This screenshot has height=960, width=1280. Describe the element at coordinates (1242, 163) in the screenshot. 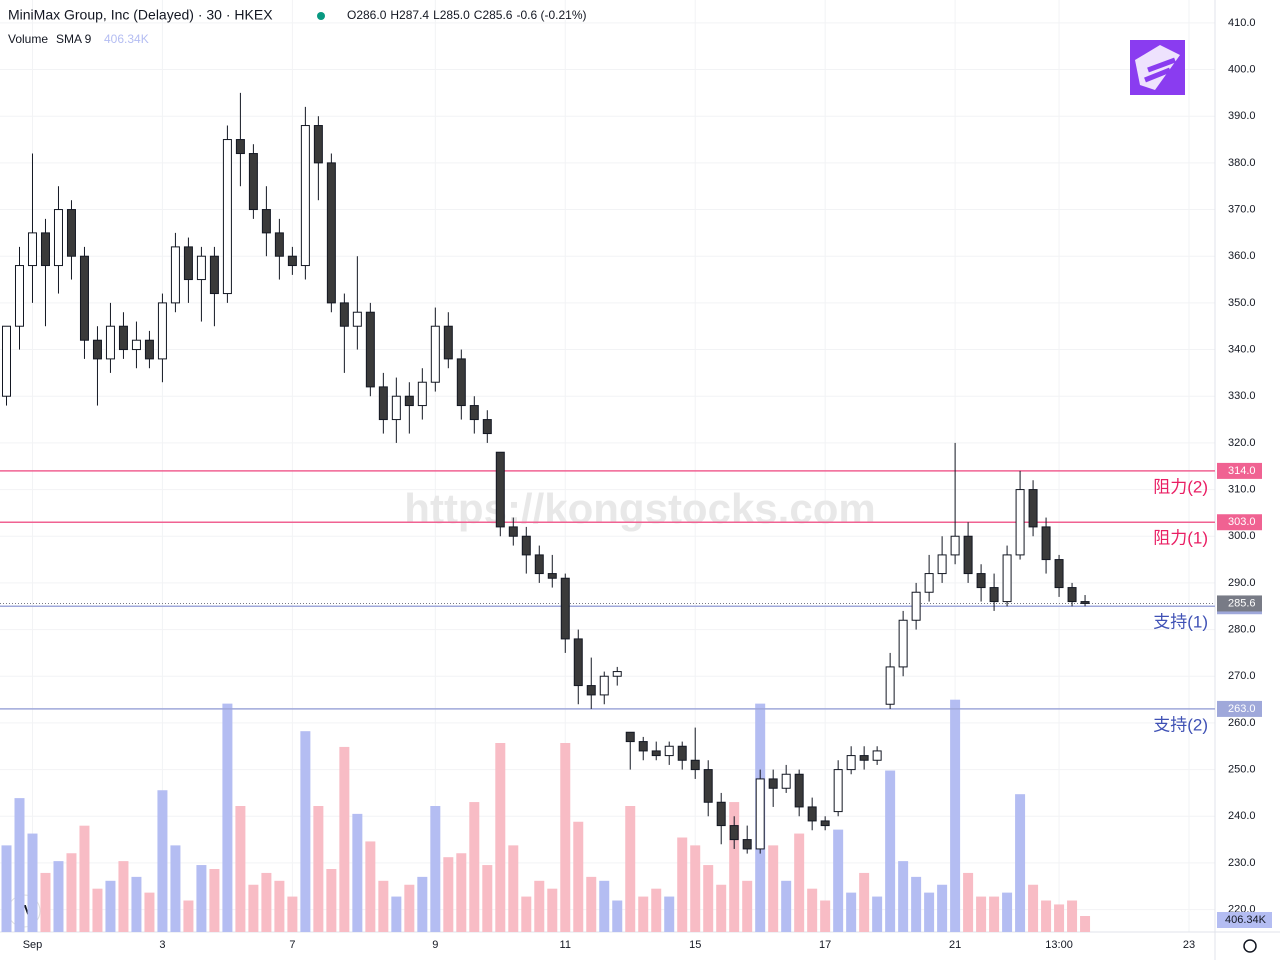

I see `y-tick-label: 380.0` at that location.